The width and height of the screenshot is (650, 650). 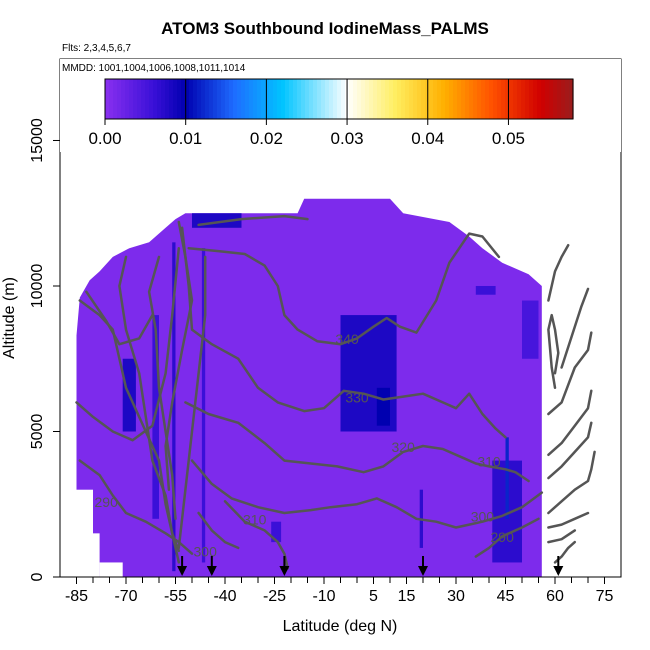 I want to click on mmdd-label: MMDD: 1001,1004,1006,1008,1011,1014, so click(x=154, y=68).